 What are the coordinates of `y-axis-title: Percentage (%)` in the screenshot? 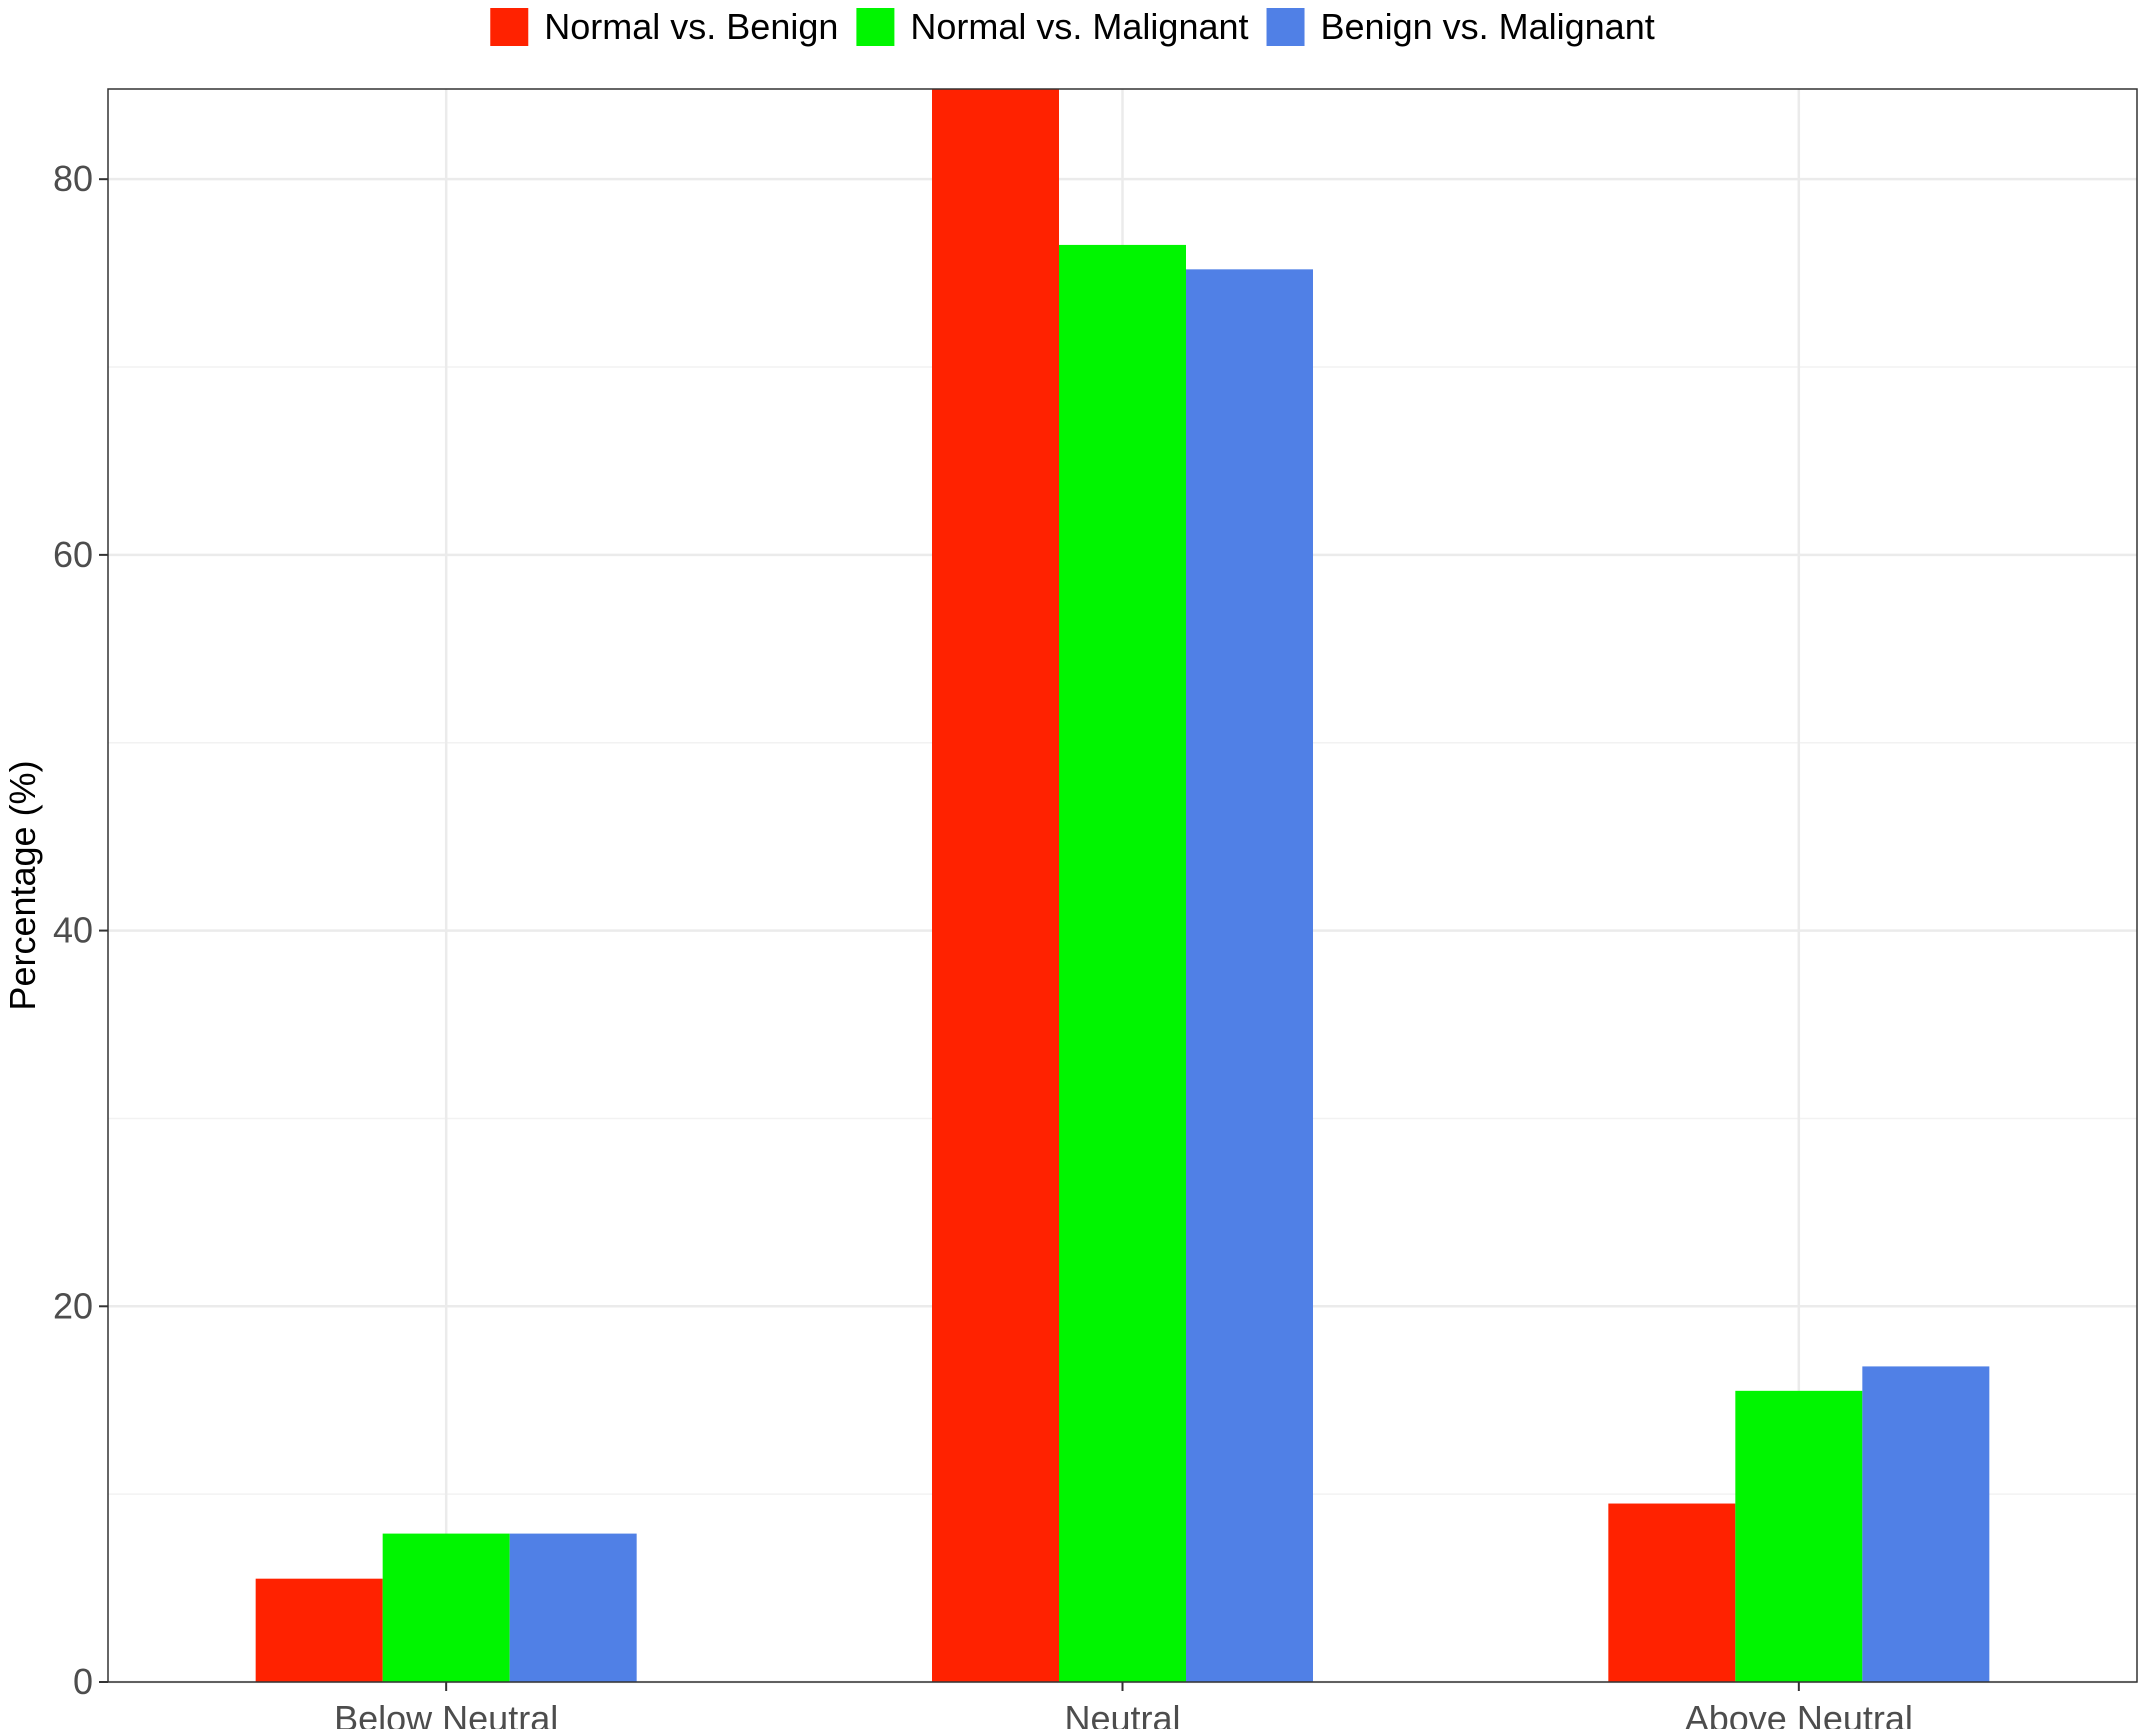 It's located at (22, 885).